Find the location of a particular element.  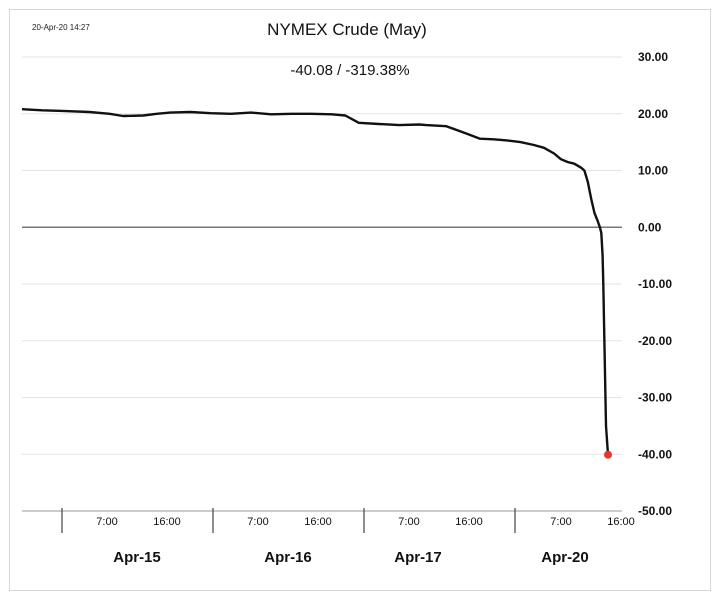

chart-subtitle: -40.08 / -319.38% is located at coordinates (349, 70).